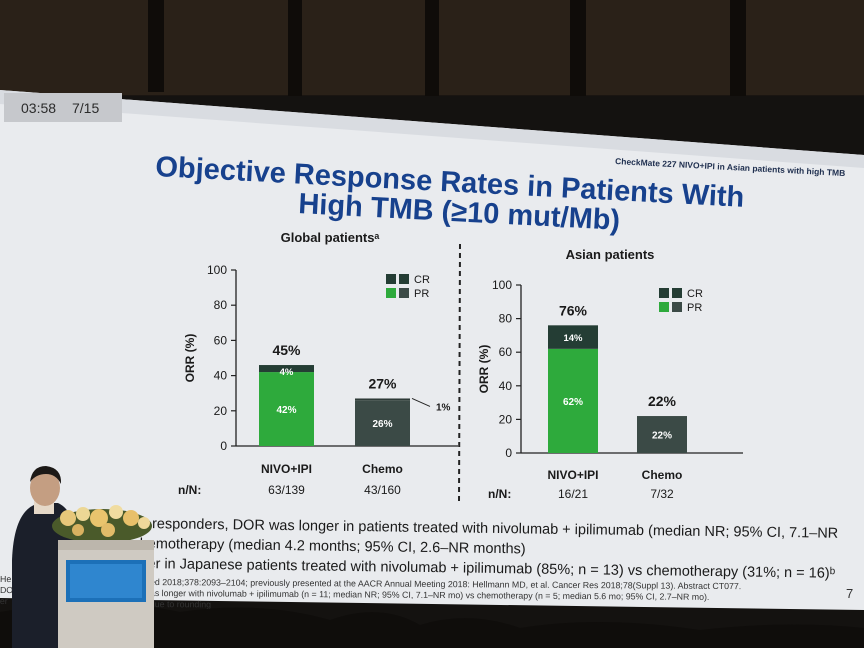 This screenshot has width=864, height=648. I want to click on footnote-3: due to rounding, so click(180, 604).